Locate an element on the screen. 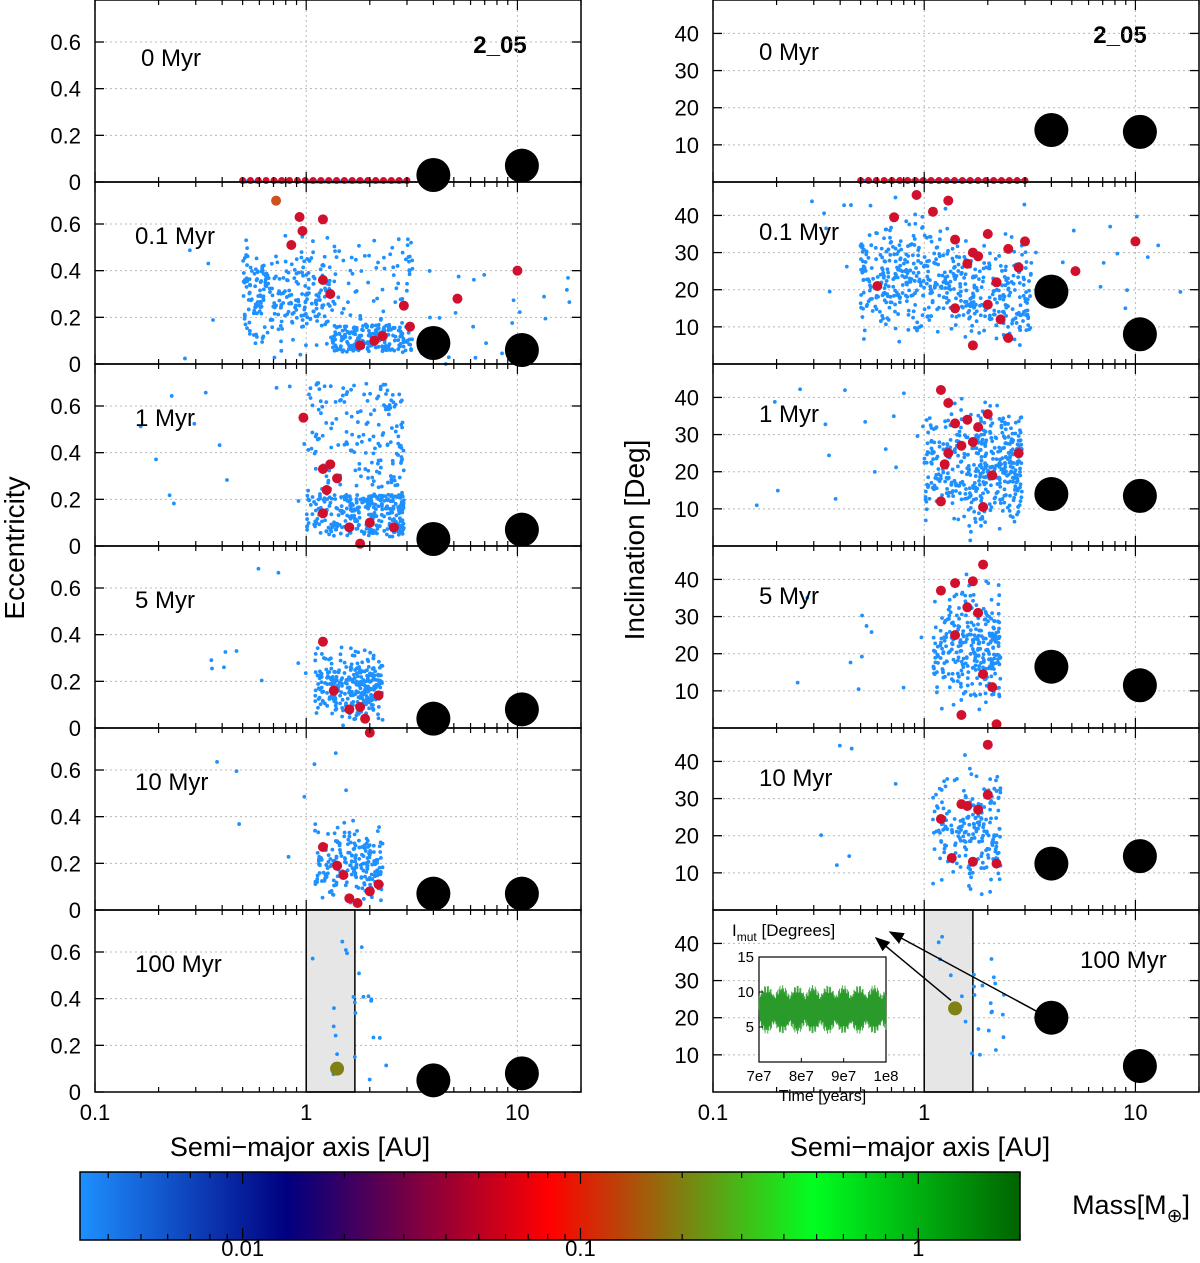 The height and width of the screenshot is (1263, 1200). time-label: 0 Myr is located at coordinates (171, 58).